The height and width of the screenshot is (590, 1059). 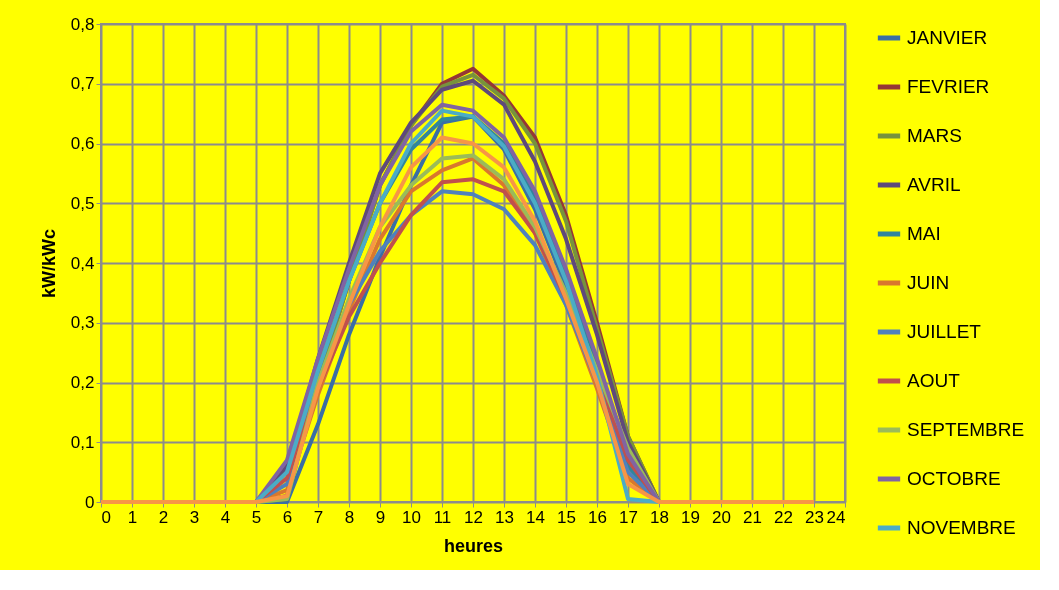 What do you see at coordinates (934, 380) in the screenshot?
I see `legend-label: AOUT` at bounding box center [934, 380].